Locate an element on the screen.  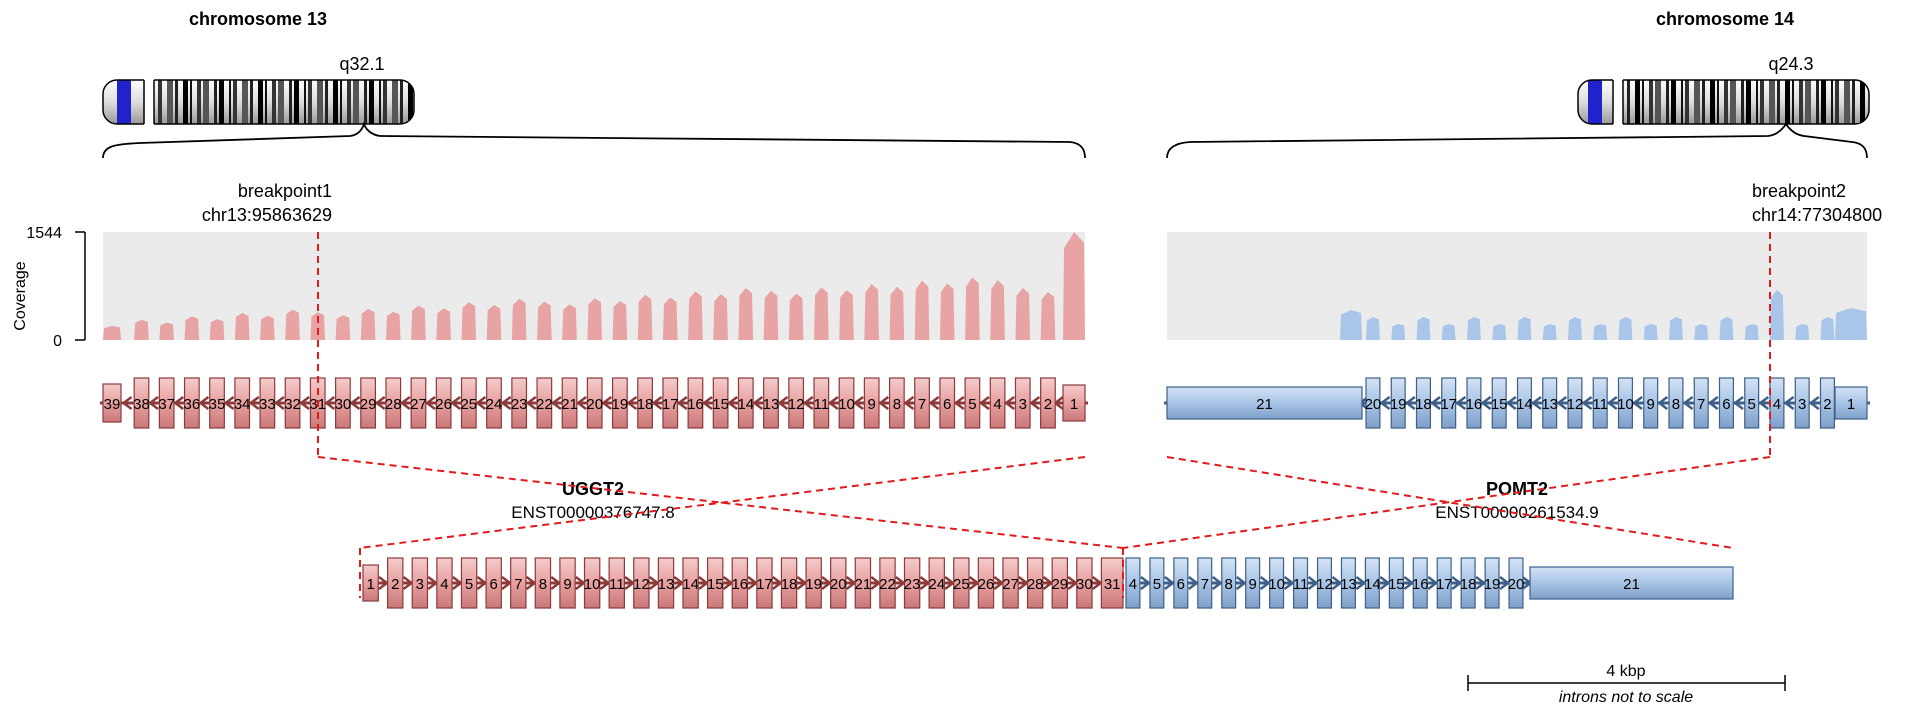
gene1-track-exon-label: 11 is located at coordinates (822, 404).